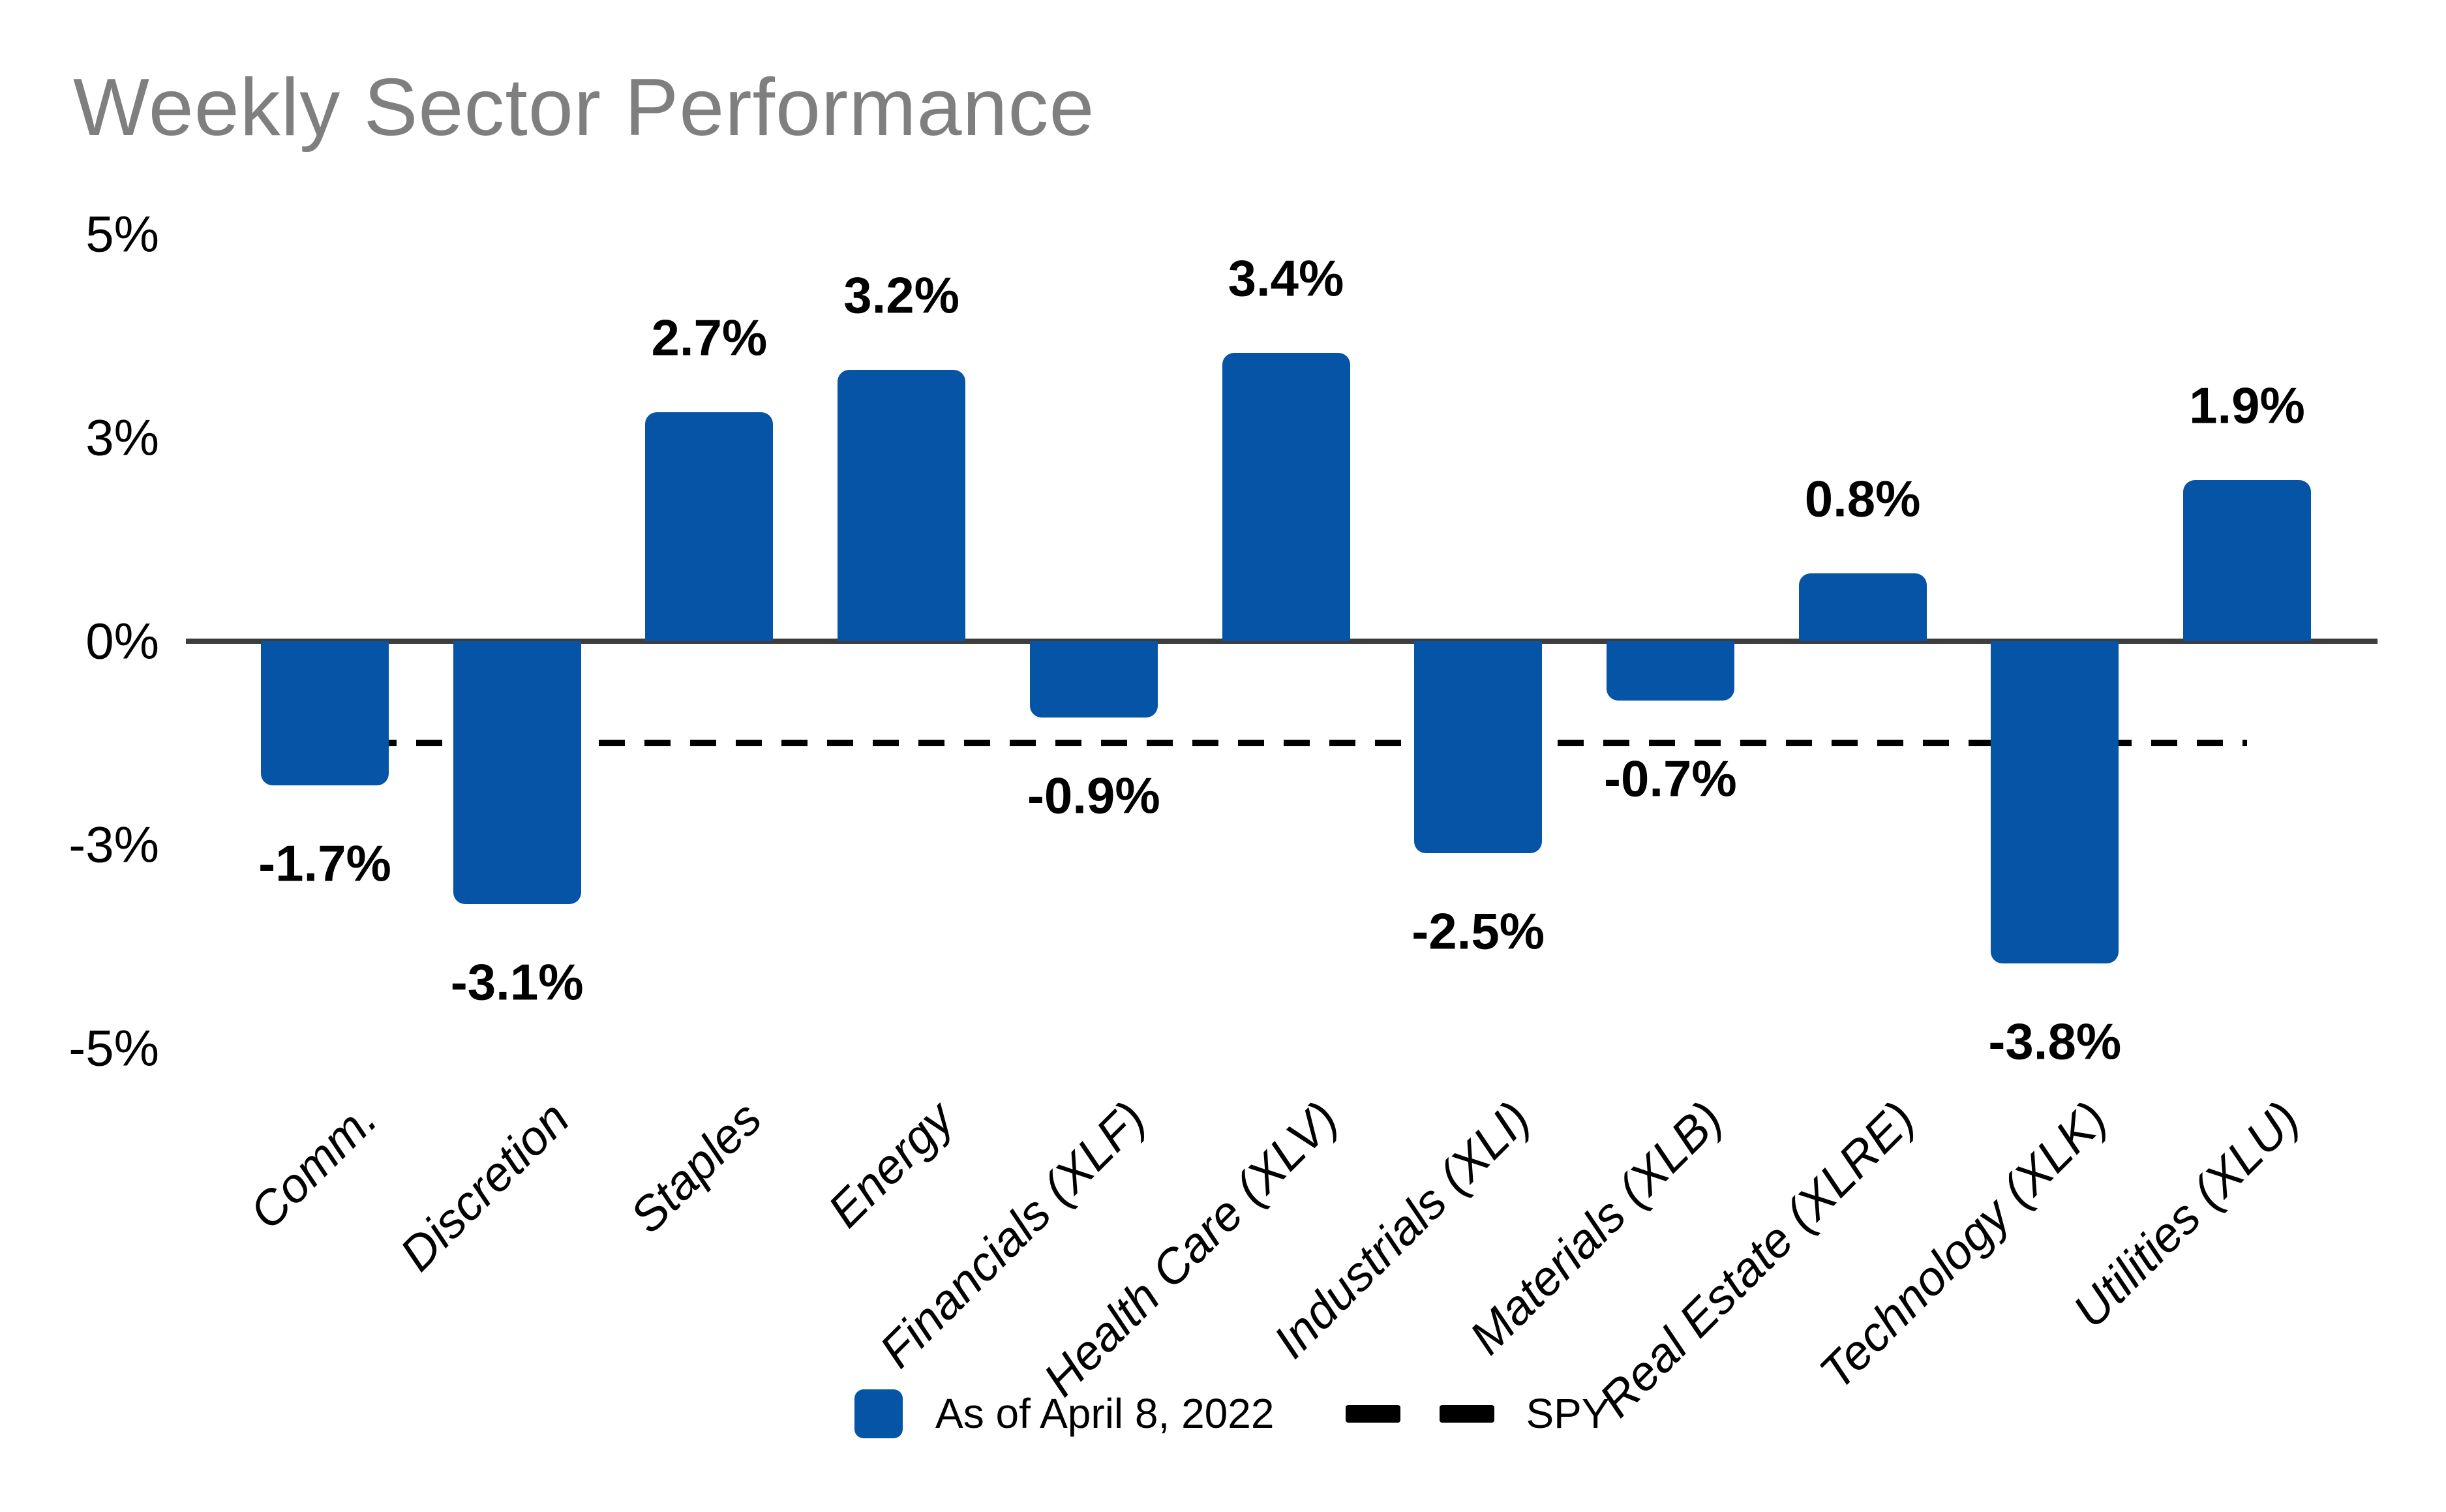  I want to click on spy-dashed-line, so click(1286, 743).